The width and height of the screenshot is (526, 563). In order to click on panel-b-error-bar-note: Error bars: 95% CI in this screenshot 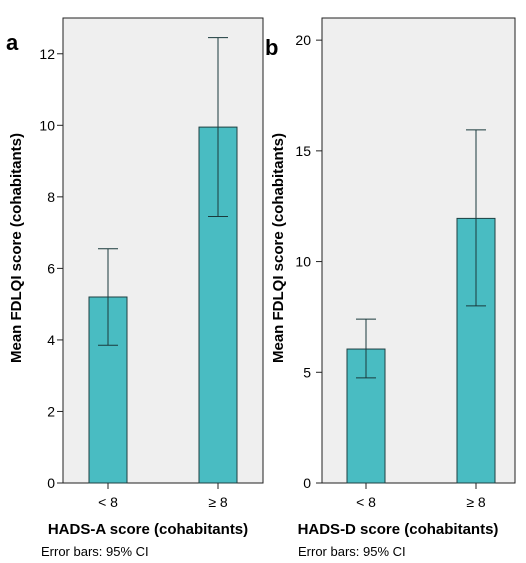, I will do `click(352, 551)`.